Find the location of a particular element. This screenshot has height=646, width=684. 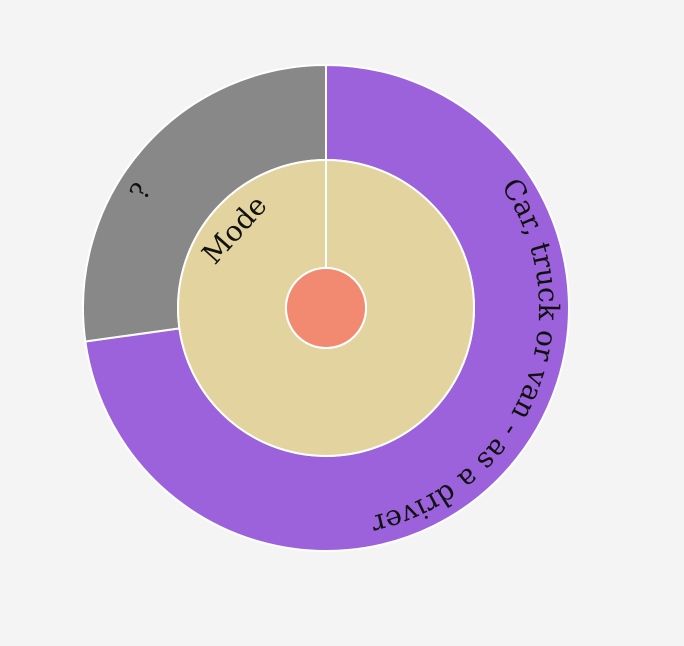

inner-ring is located at coordinates (326, 308).